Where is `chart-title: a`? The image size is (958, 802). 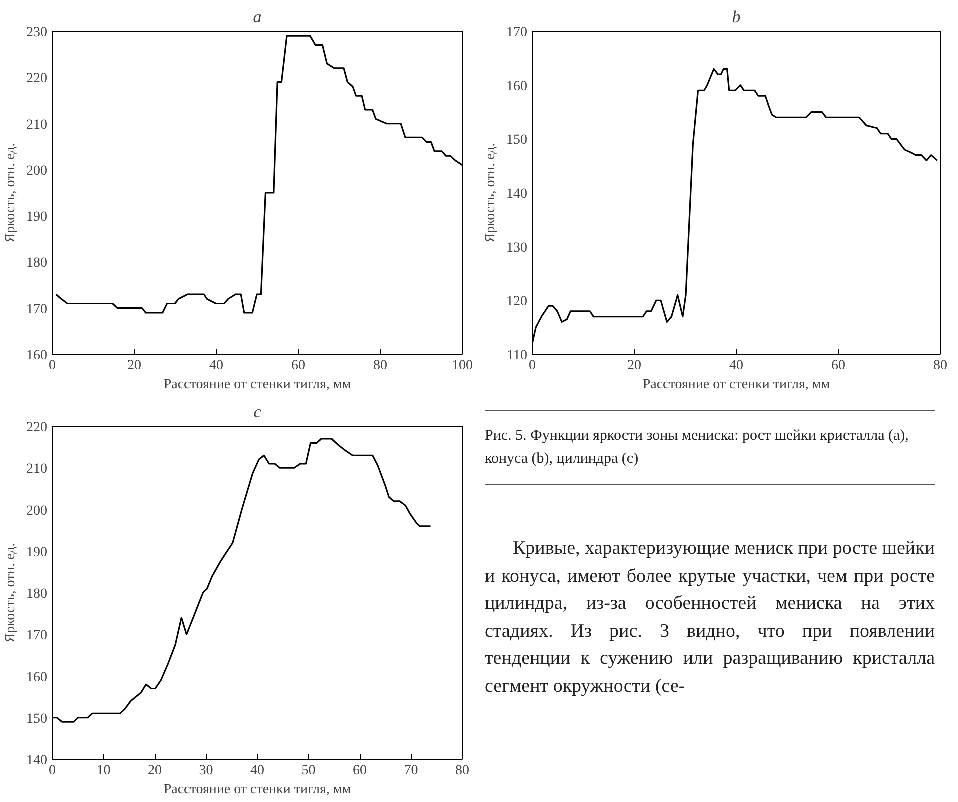
chart-title: a is located at coordinates (257, 17).